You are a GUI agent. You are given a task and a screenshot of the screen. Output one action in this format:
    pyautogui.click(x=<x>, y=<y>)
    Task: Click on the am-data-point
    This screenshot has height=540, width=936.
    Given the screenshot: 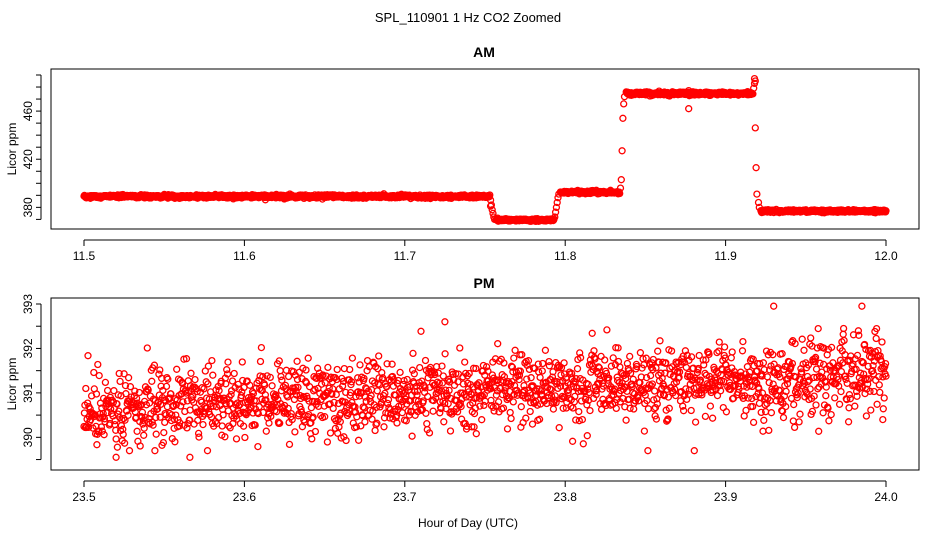 What is the action you would take?
    pyautogui.click(x=494, y=219)
    